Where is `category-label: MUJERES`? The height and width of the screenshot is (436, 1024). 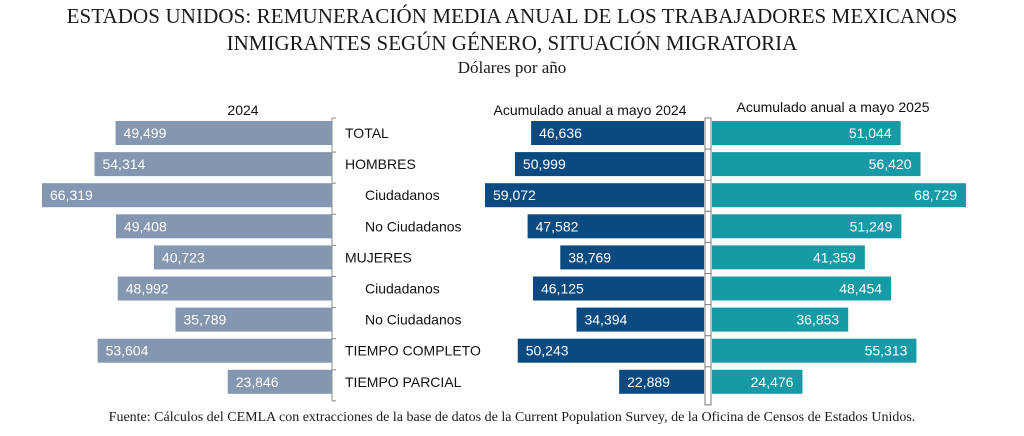
category-label: MUJERES is located at coordinates (378, 257).